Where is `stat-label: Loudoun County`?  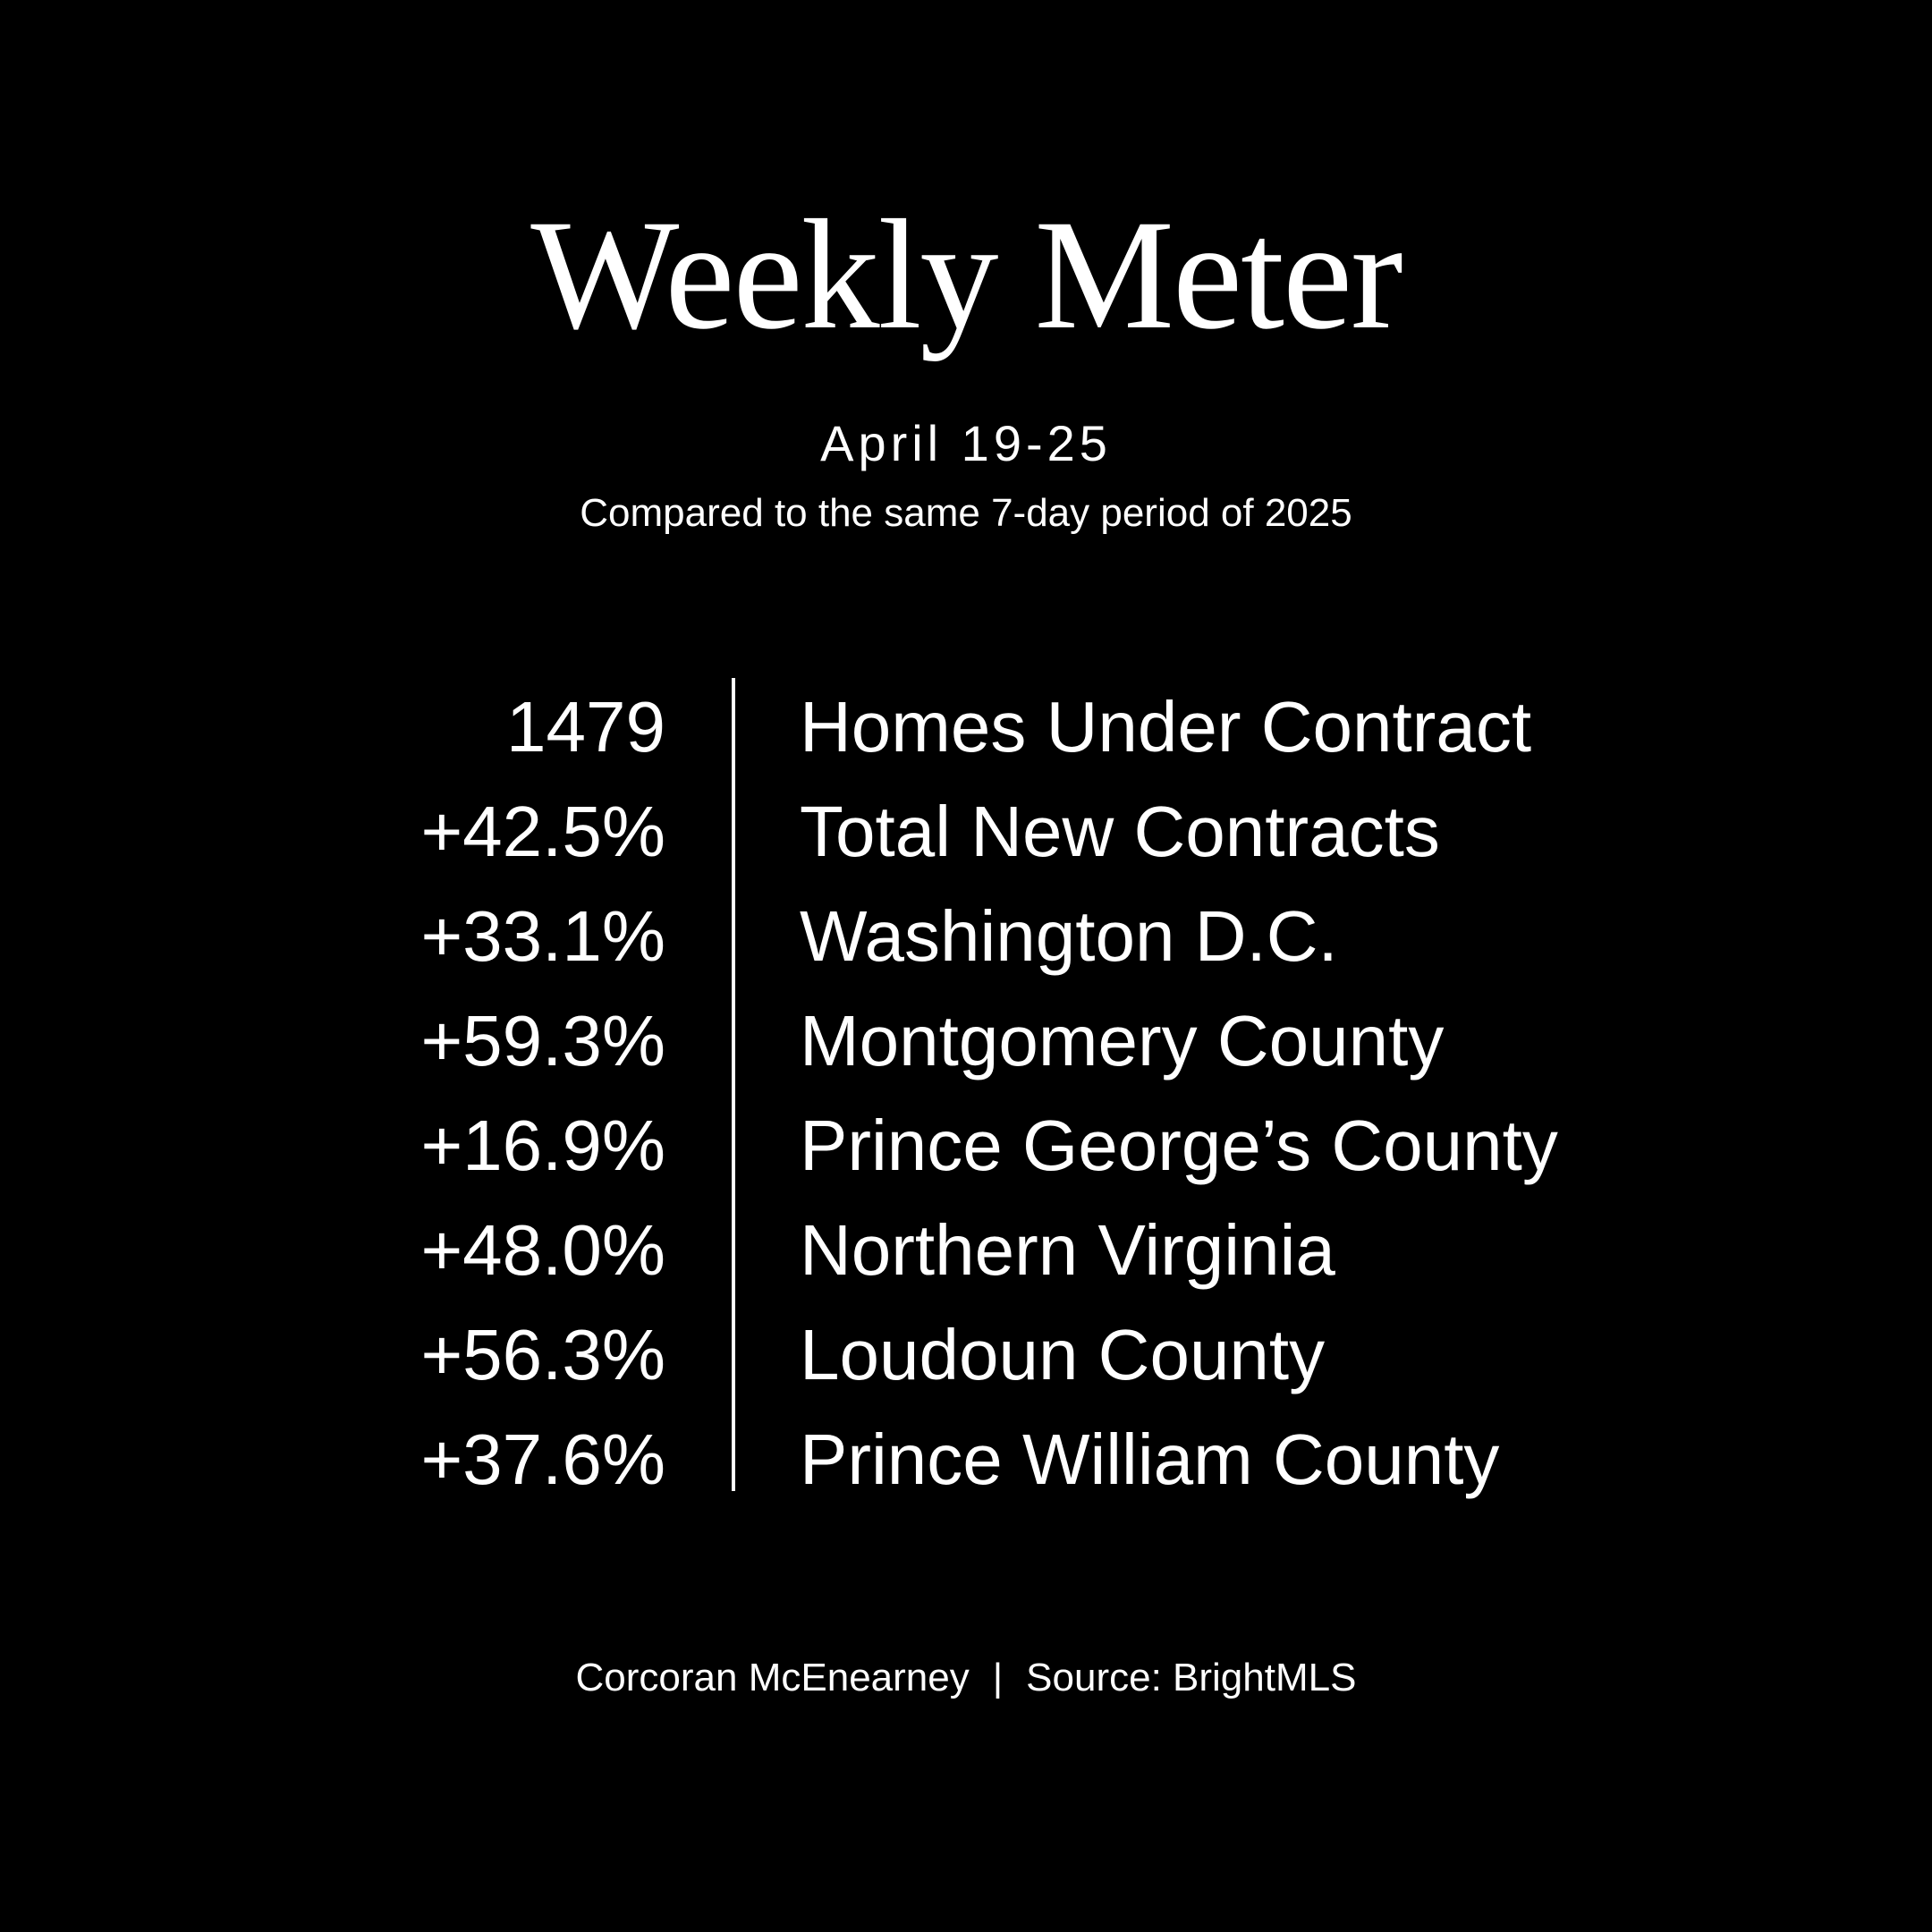
stat-label: Loudoun County is located at coordinates (1063, 1354).